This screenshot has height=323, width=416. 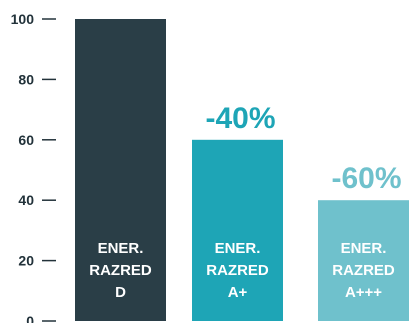 What do you see at coordinates (238, 292) in the screenshot?
I see `bar-category-label: A+` at bounding box center [238, 292].